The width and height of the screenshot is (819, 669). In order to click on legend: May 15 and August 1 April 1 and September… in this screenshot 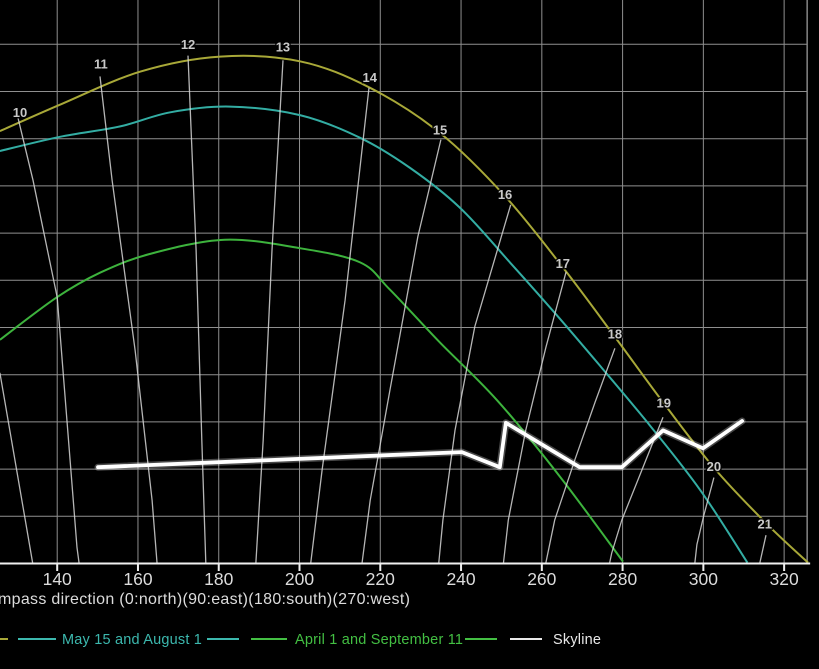, I will do `click(300, 640)`.